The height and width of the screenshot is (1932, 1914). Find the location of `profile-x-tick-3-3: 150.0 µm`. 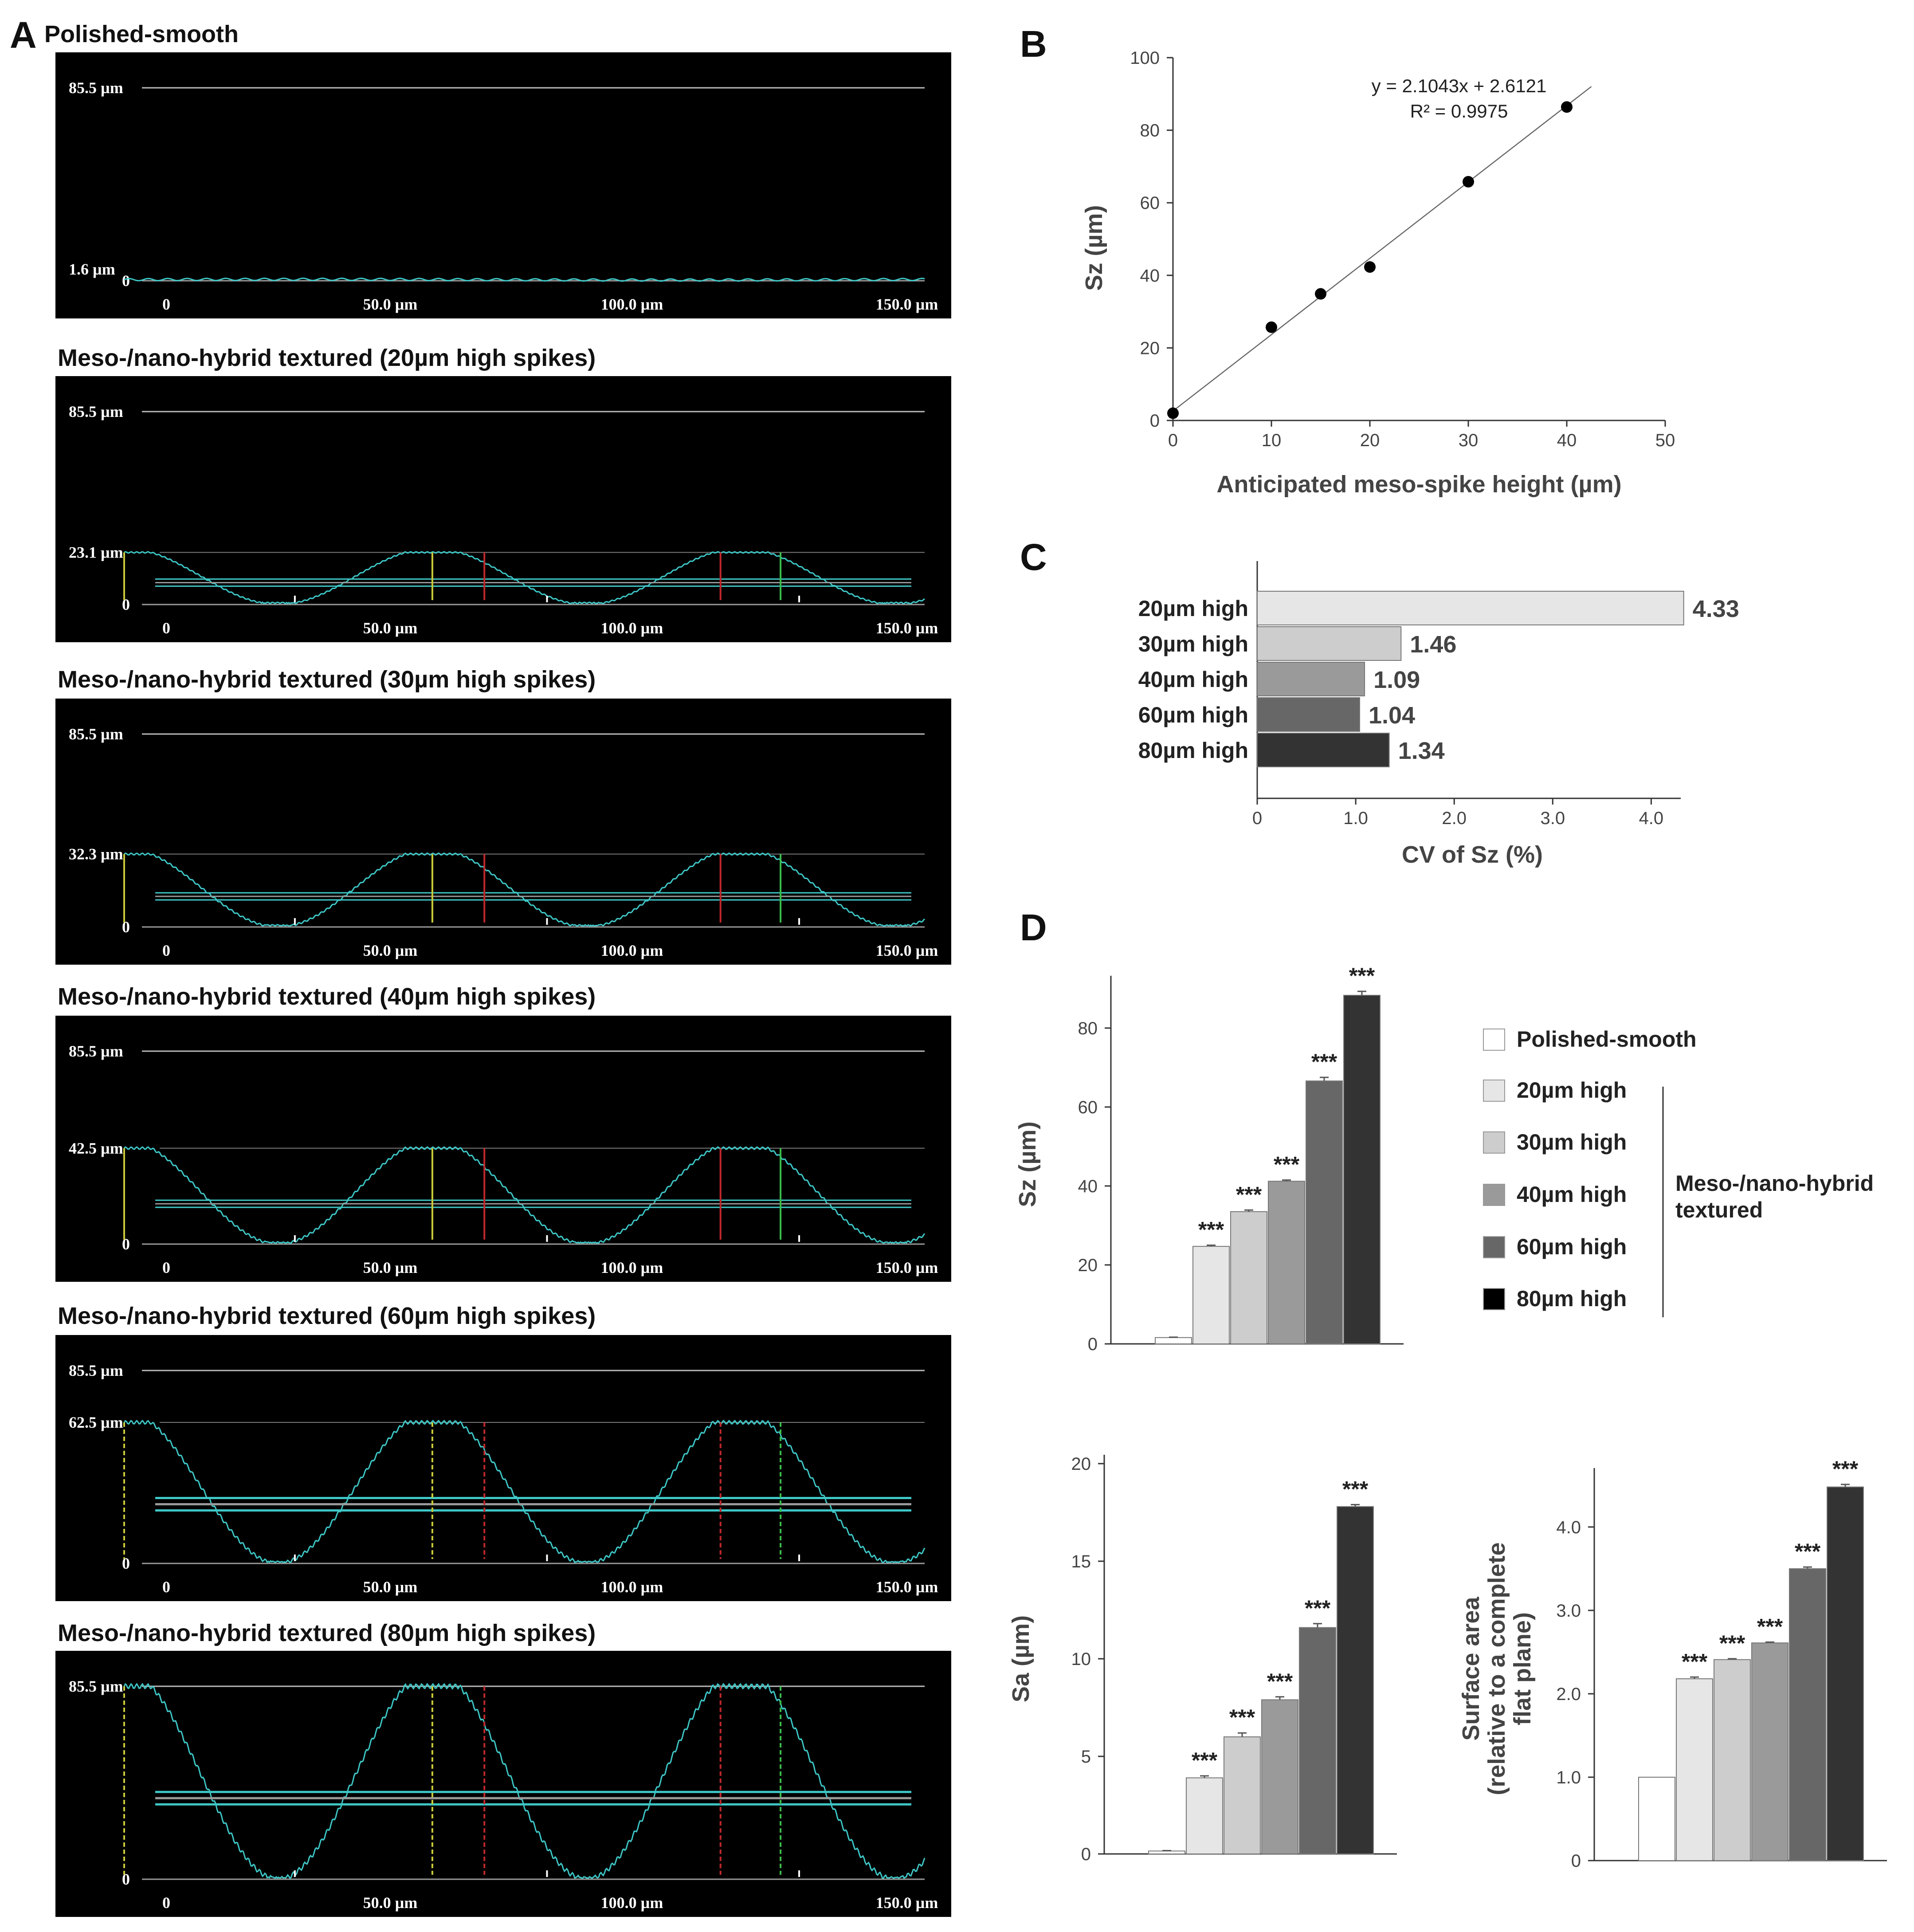

profile-x-tick-3-3: 150.0 µm is located at coordinates (907, 1267).